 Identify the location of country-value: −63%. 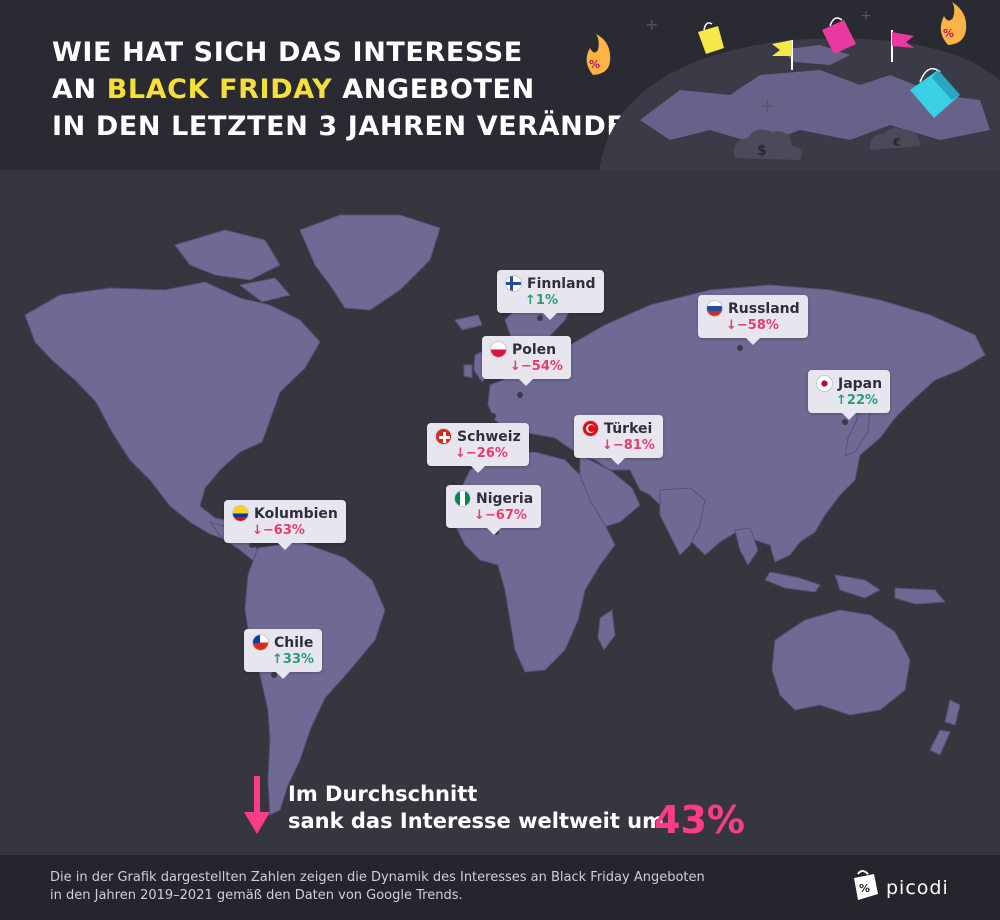
(283, 530).